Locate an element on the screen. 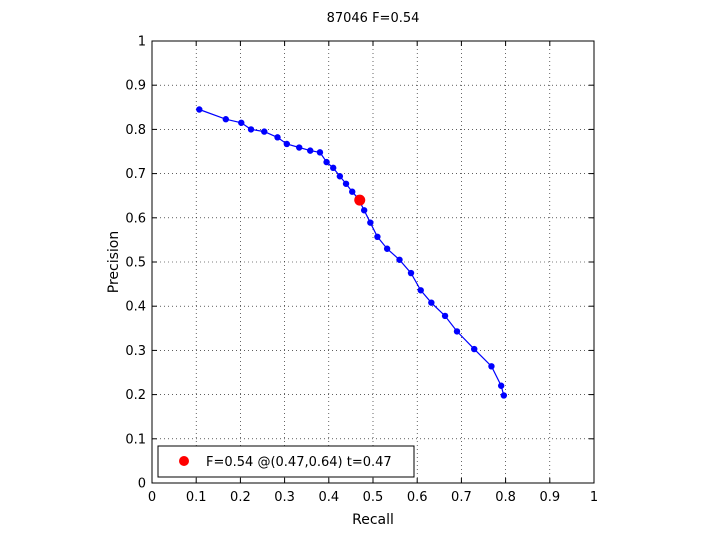 Image resolution: width=720 pixels, height=540 pixels. x-tick-label: 0.6 is located at coordinates (417, 497).